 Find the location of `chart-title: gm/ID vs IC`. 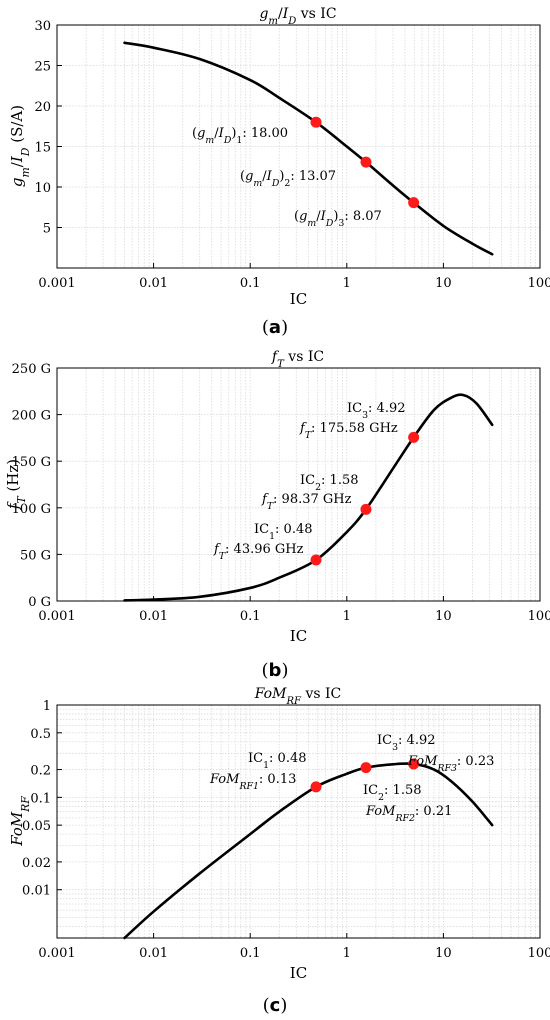

chart-title: gm/ID vs IC is located at coordinates (297, 16).